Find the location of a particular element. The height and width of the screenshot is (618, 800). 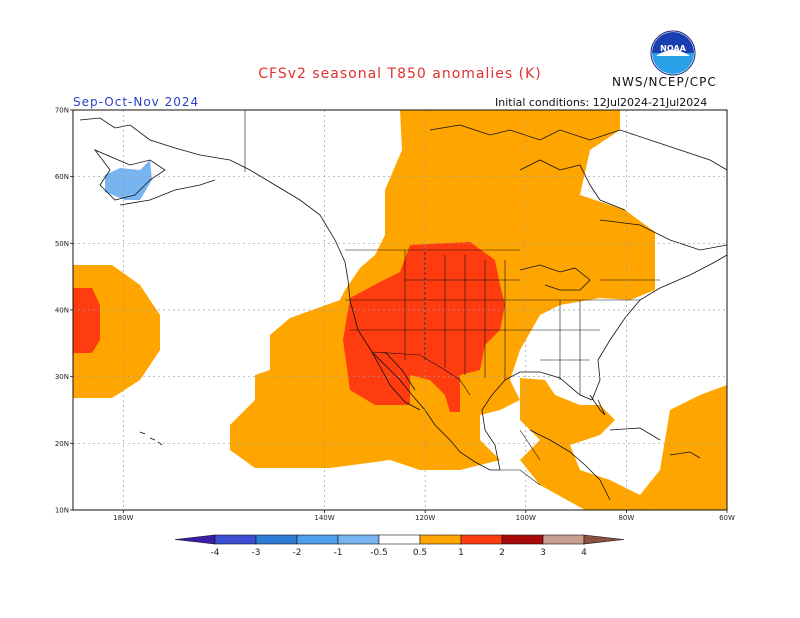

colorbar-label: -3 is located at coordinates (256, 553).